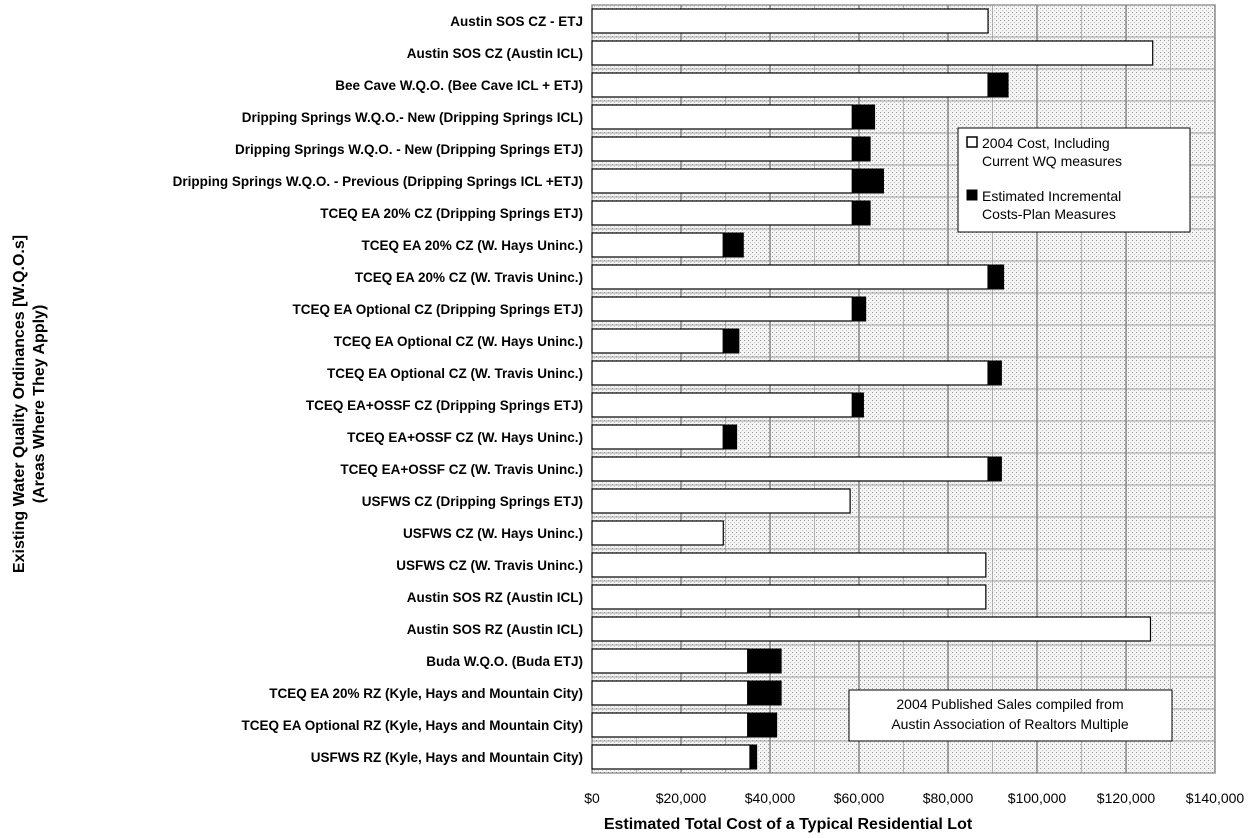 The image size is (1248, 838). What do you see at coordinates (461, 469) in the screenshot?
I see `category-label: TCEQ EA+OSSF CZ (W. Travis Uninc.)` at bounding box center [461, 469].